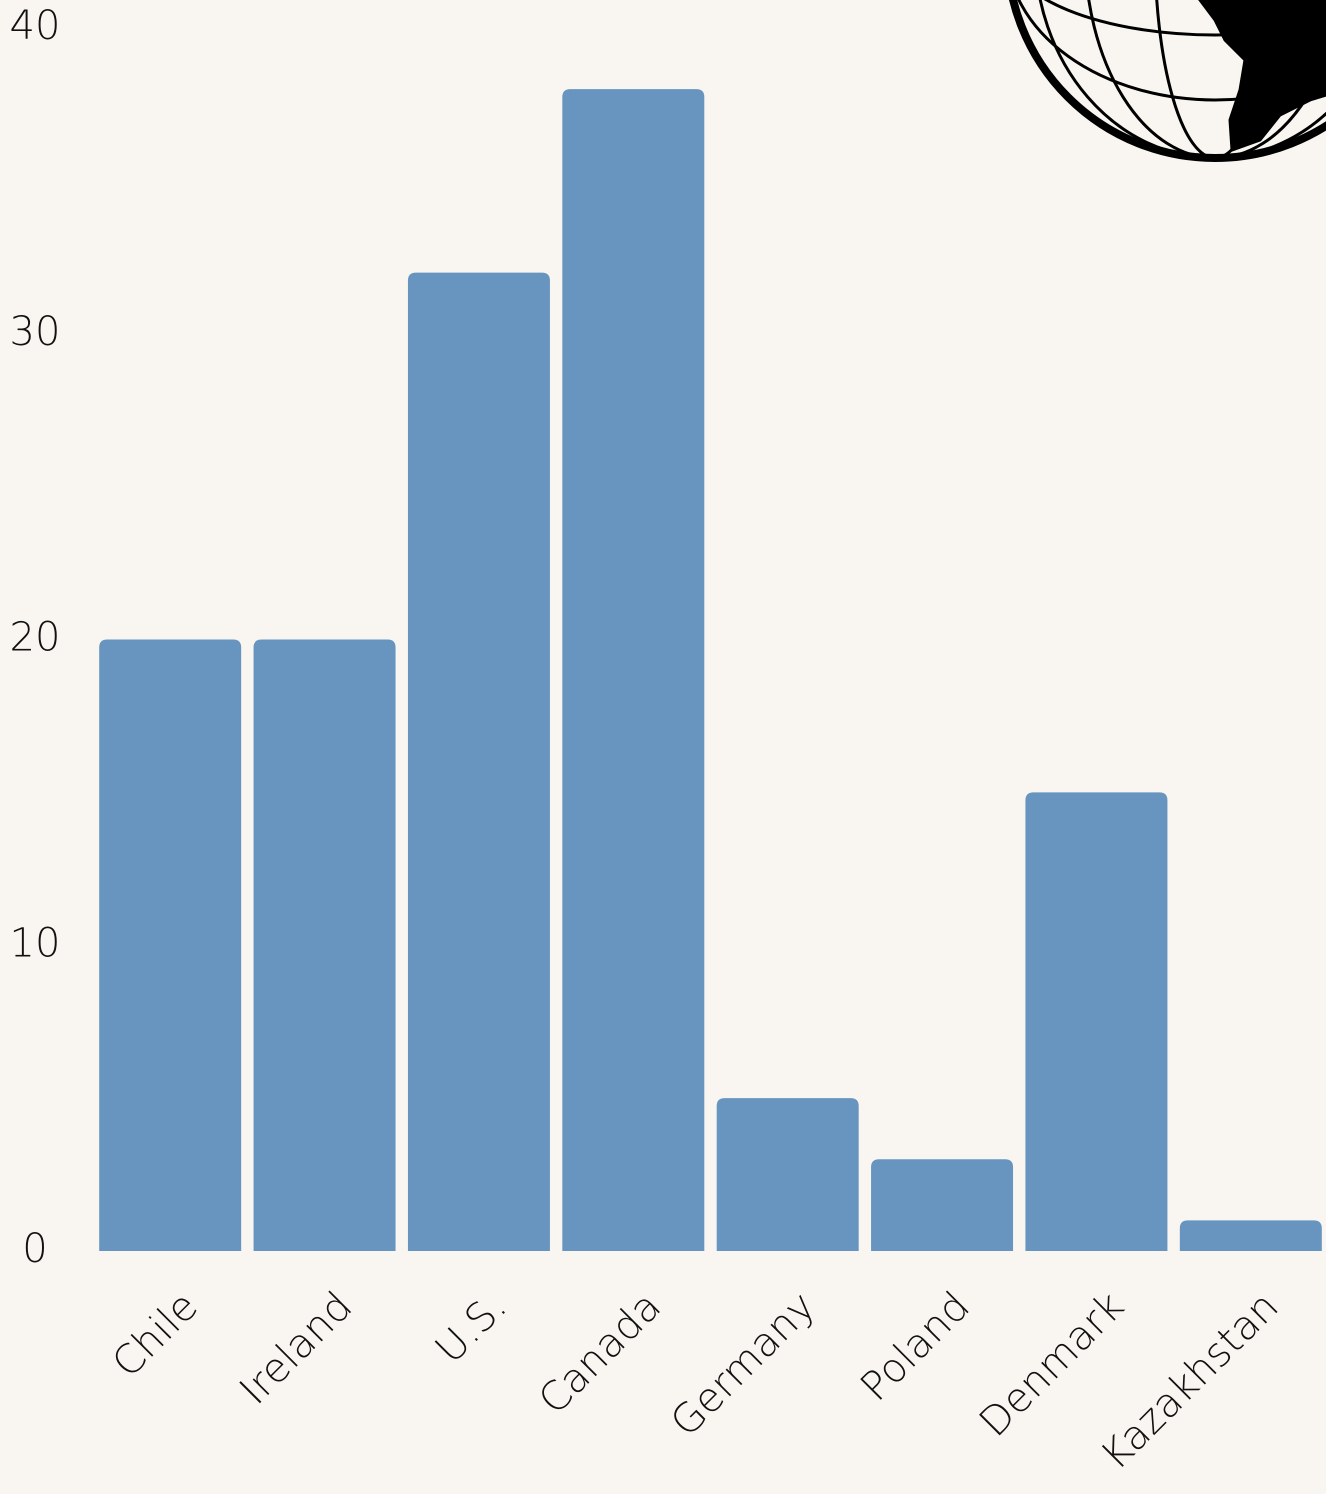  Describe the element at coordinates (296, 1348) in the screenshot. I see `x-tick-label: Ireland` at that location.